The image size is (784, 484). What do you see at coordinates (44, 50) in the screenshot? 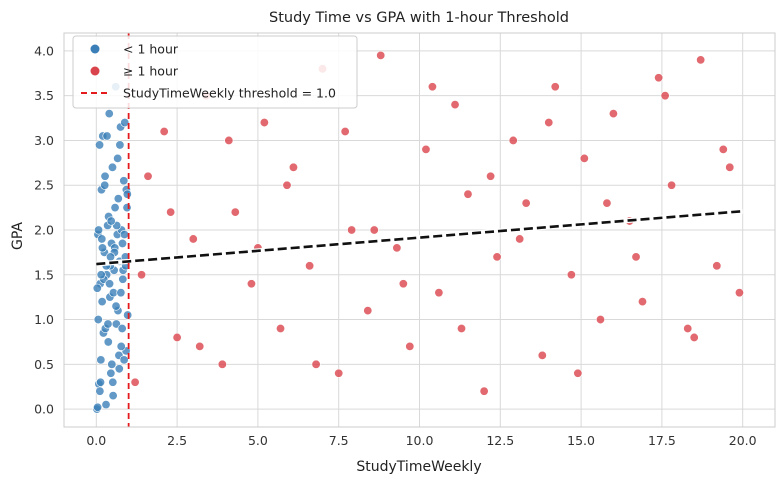
I see `y-tick-label: 4.0` at bounding box center [44, 50].